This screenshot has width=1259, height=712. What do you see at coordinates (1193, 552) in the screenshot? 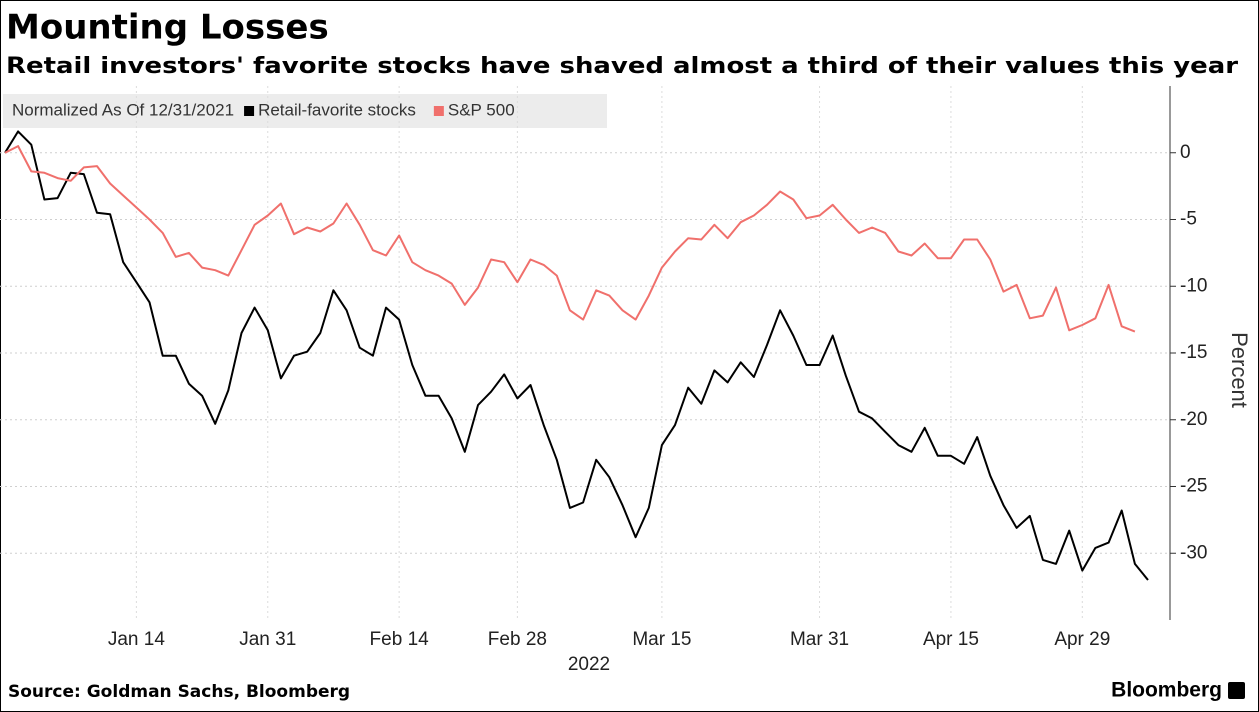
I see `y-tick-label: -30` at bounding box center [1193, 552].